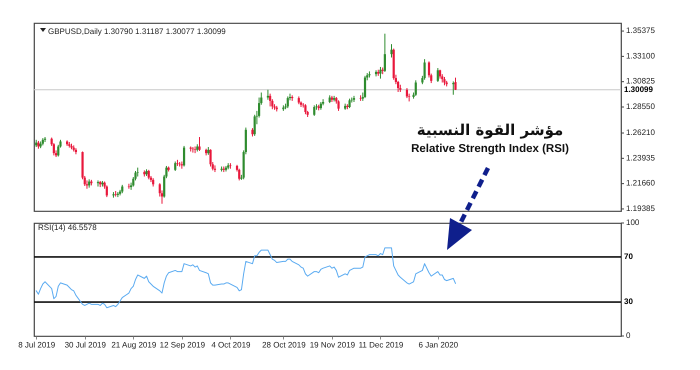 The height and width of the screenshot is (370, 700). What do you see at coordinates (134, 345) in the screenshot?
I see `x-tick-label: 21 Aug 2019` at bounding box center [134, 345].